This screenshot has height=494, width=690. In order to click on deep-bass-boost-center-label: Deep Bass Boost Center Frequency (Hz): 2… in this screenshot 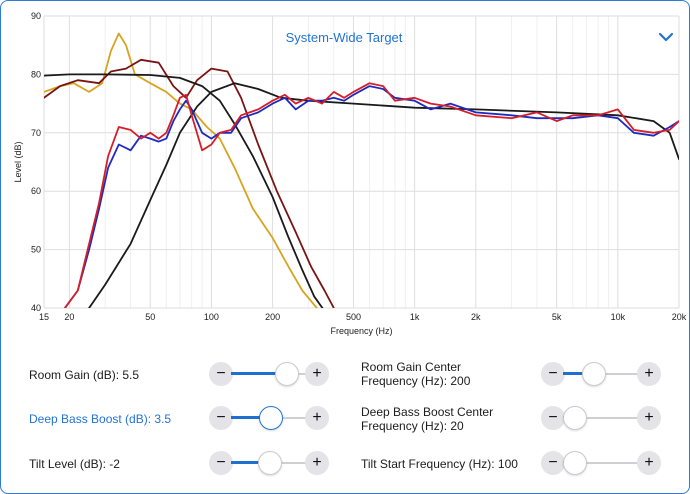, I will do `click(427, 419)`.